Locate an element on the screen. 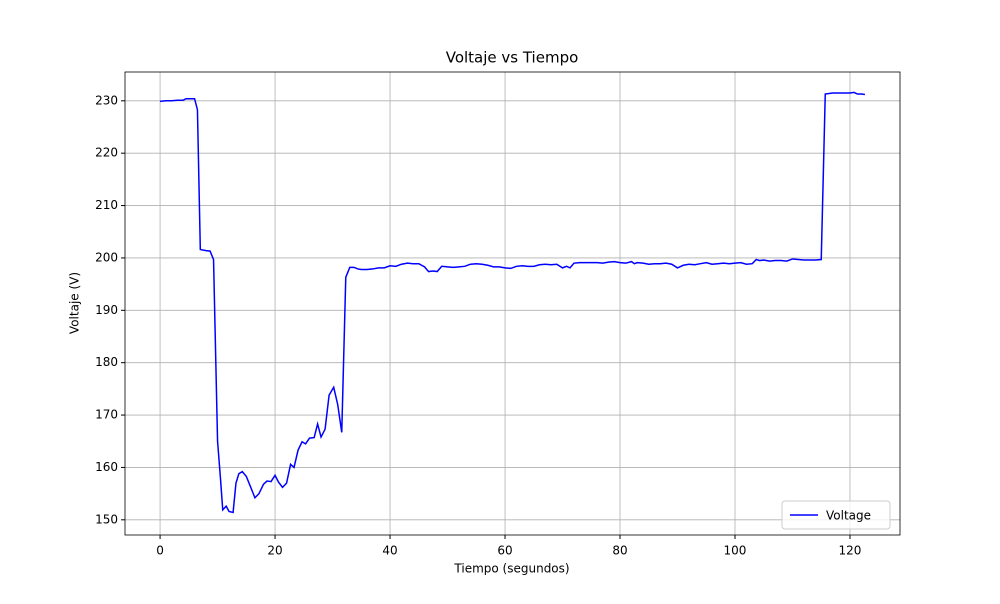 Image resolution: width=1000 pixels, height=604 pixels. y-tick-label: 210 is located at coordinates (106, 205).